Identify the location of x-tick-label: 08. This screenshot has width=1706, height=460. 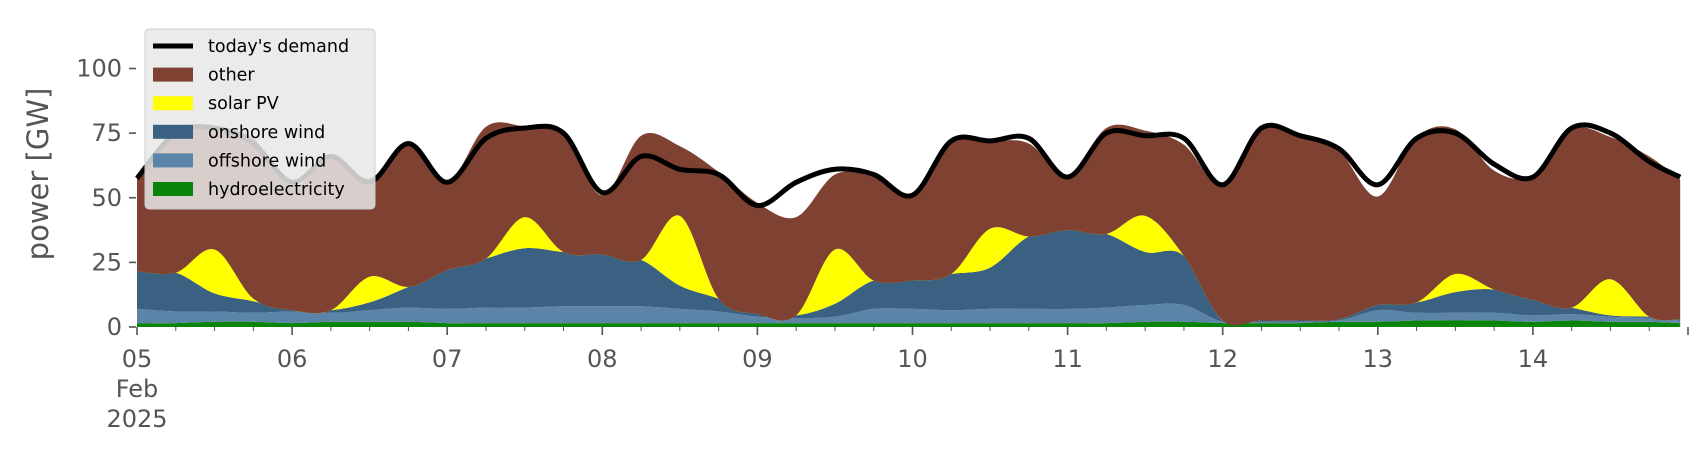
(602, 359).